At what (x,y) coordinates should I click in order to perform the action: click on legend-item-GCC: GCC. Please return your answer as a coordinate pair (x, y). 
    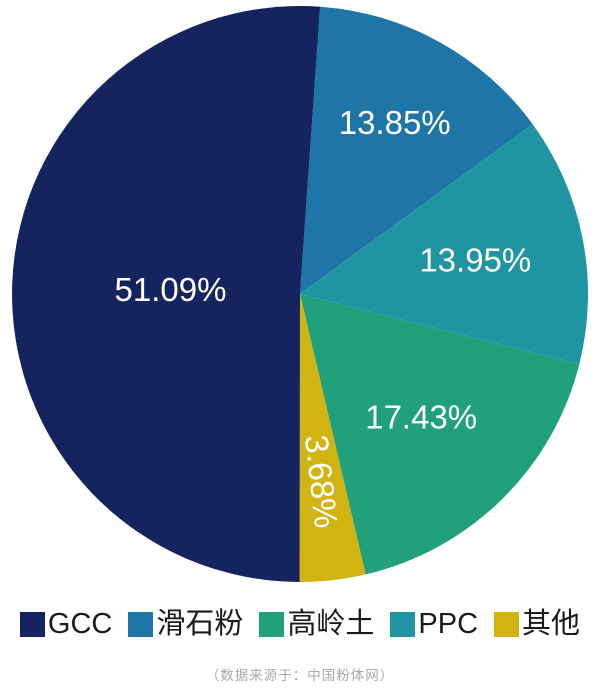
    Looking at the image, I should click on (66, 624).